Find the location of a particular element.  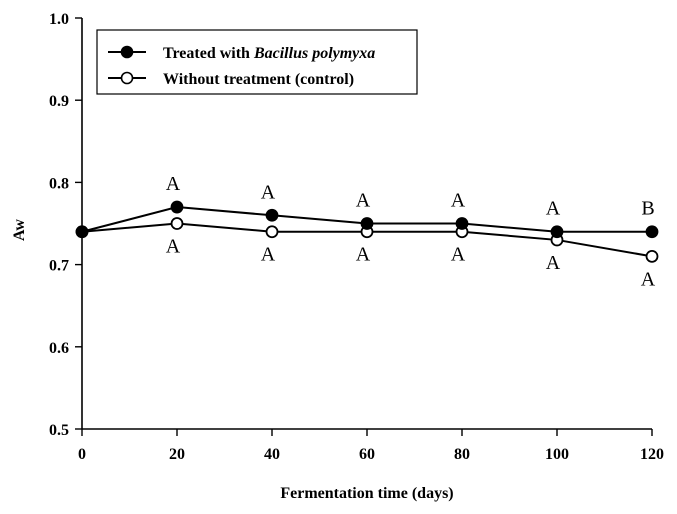

y-tick-label: 0.9 is located at coordinates (59, 101).